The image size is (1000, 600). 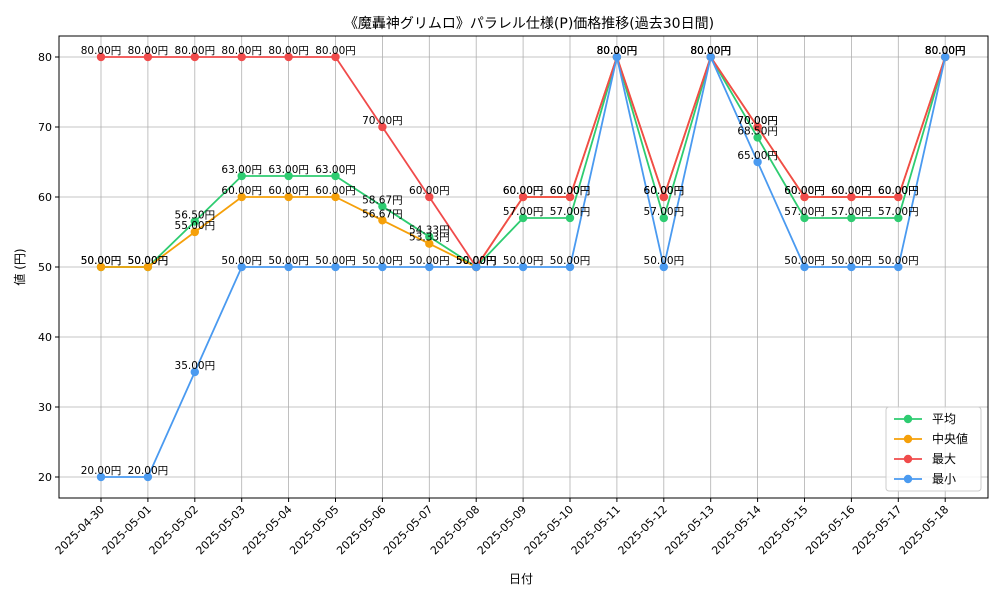 What do you see at coordinates (950, 438) in the screenshot?
I see `legend-entry: 中央値` at bounding box center [950, 438].